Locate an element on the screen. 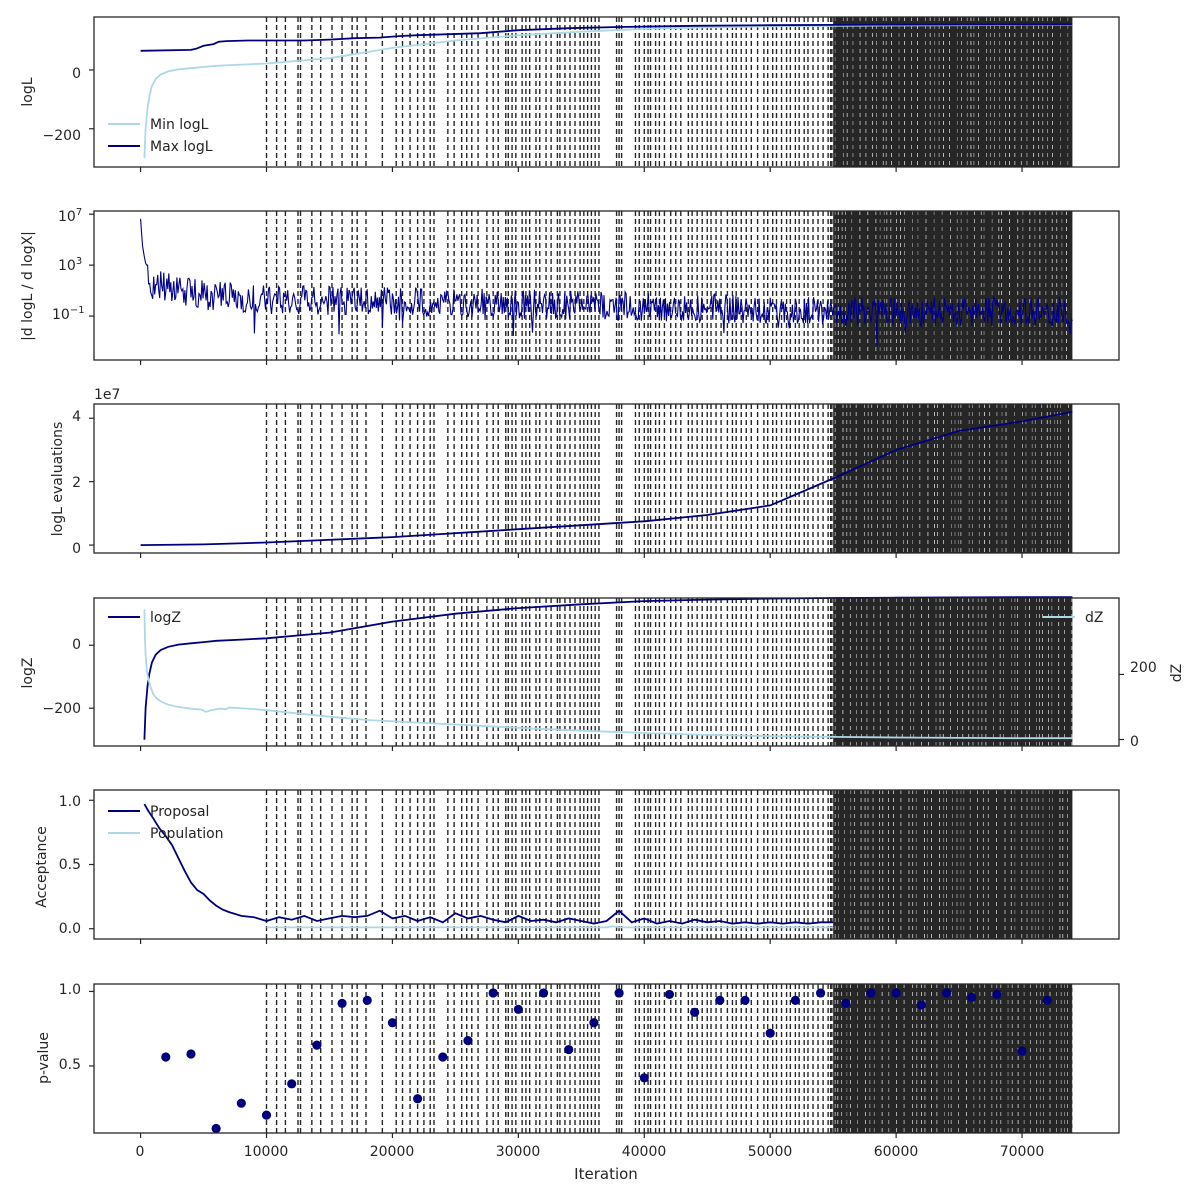 The height and width of the screenshot is (1200, 1200). legend-label-logz: logZ is located at coordinates (165, 618).